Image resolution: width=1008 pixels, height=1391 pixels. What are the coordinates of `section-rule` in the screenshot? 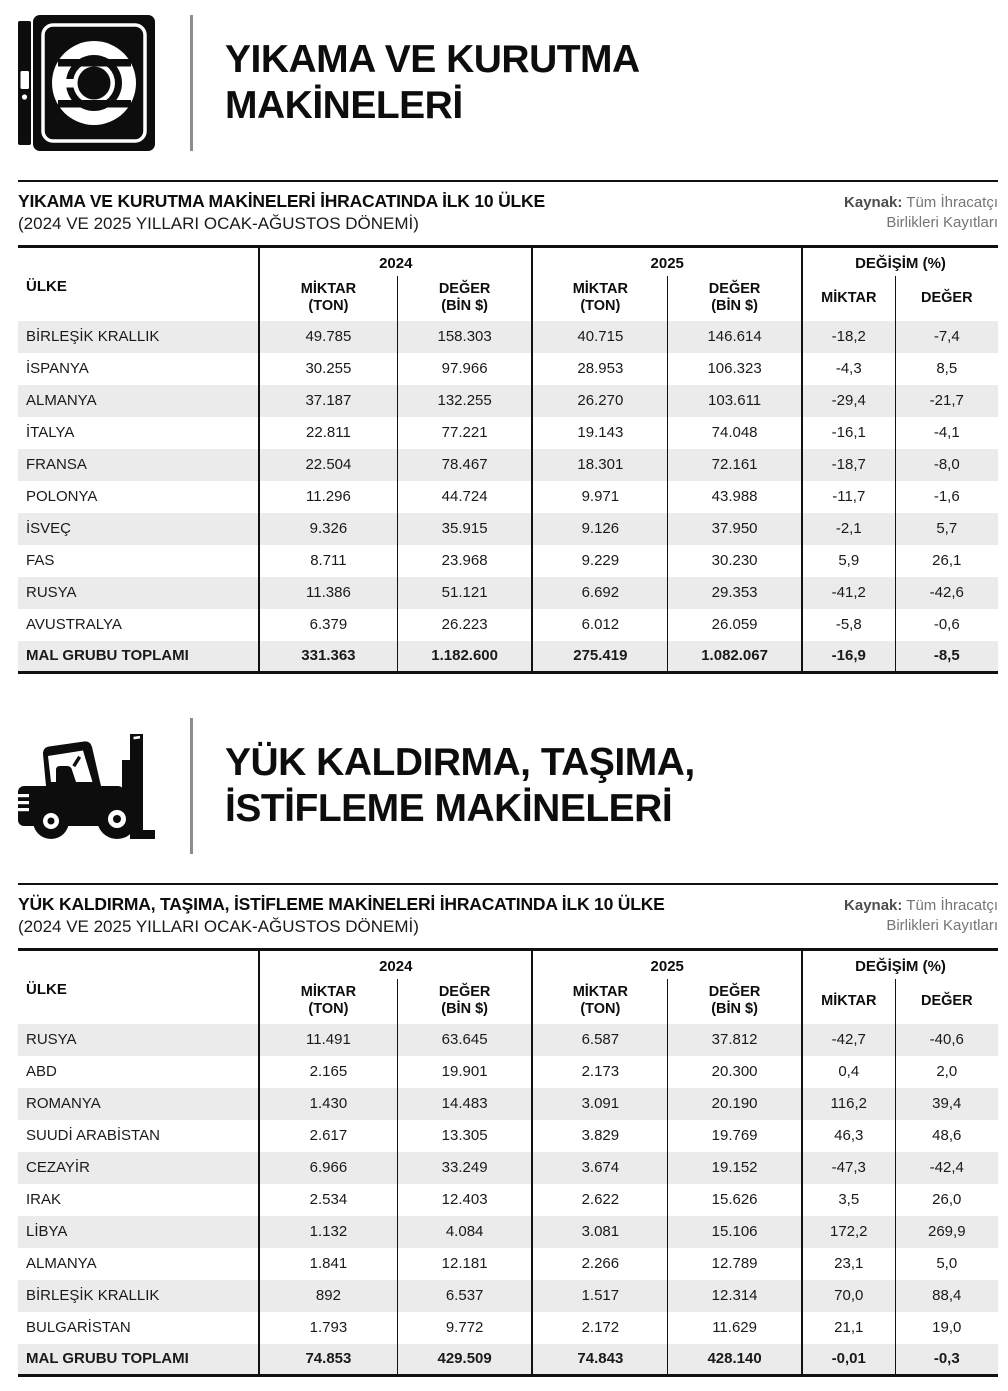 It's located at (508, 884).